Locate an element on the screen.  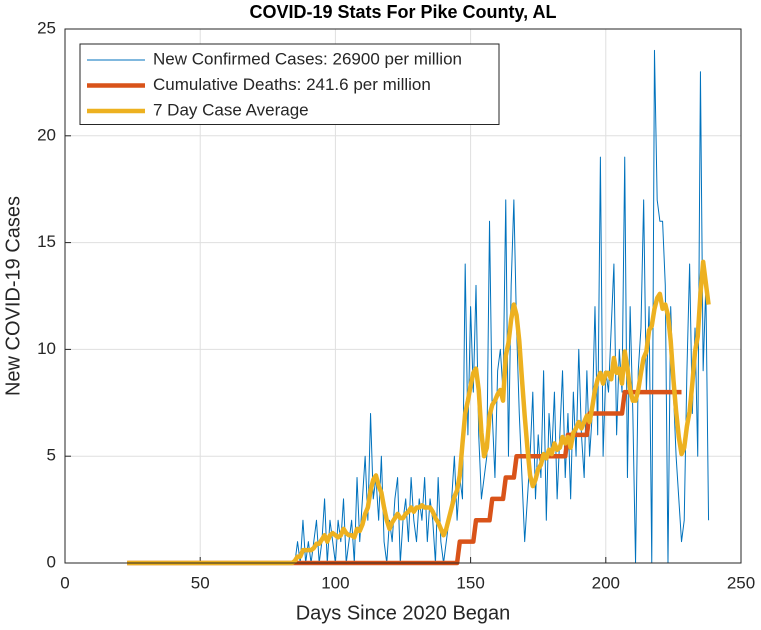
legend-box is located at coordinates (289, 84).